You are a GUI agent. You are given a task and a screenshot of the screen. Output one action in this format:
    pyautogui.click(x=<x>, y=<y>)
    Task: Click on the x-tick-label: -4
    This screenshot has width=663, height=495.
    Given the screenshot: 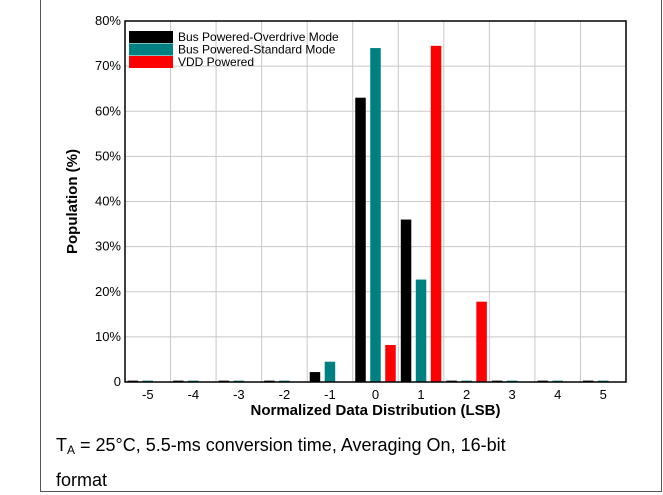 What is the action you would take?
    pyautogui.click(x=194, y=394)
    